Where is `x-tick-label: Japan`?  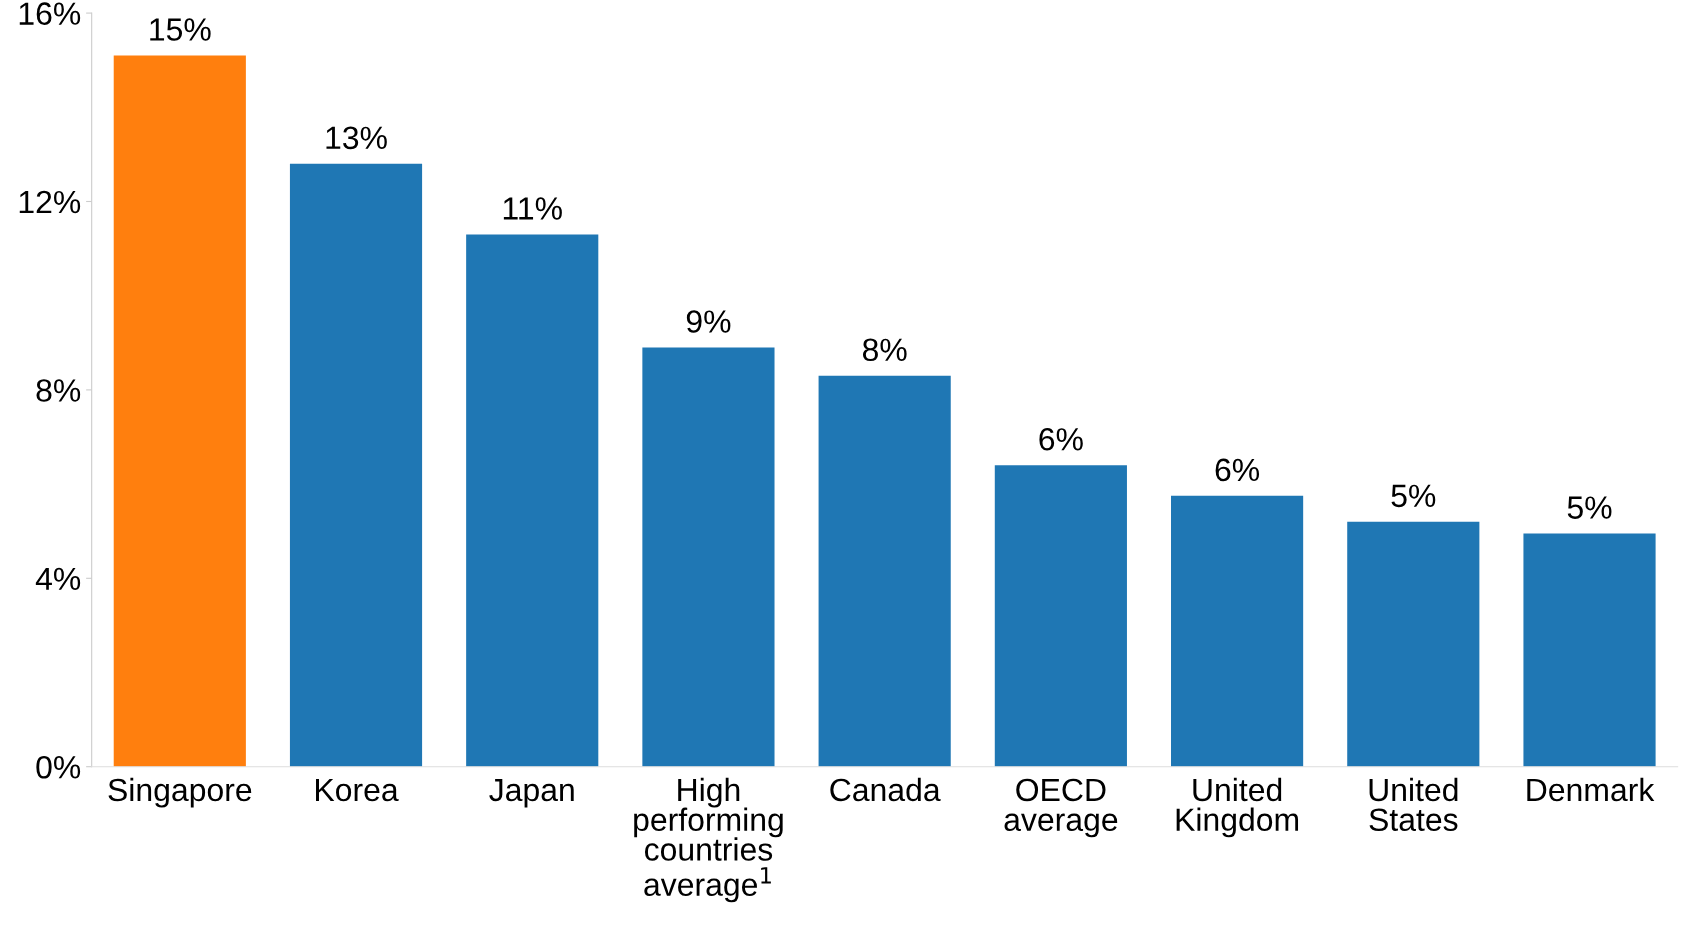 x-tick-label: Japan is located at coordinates (531, 793).